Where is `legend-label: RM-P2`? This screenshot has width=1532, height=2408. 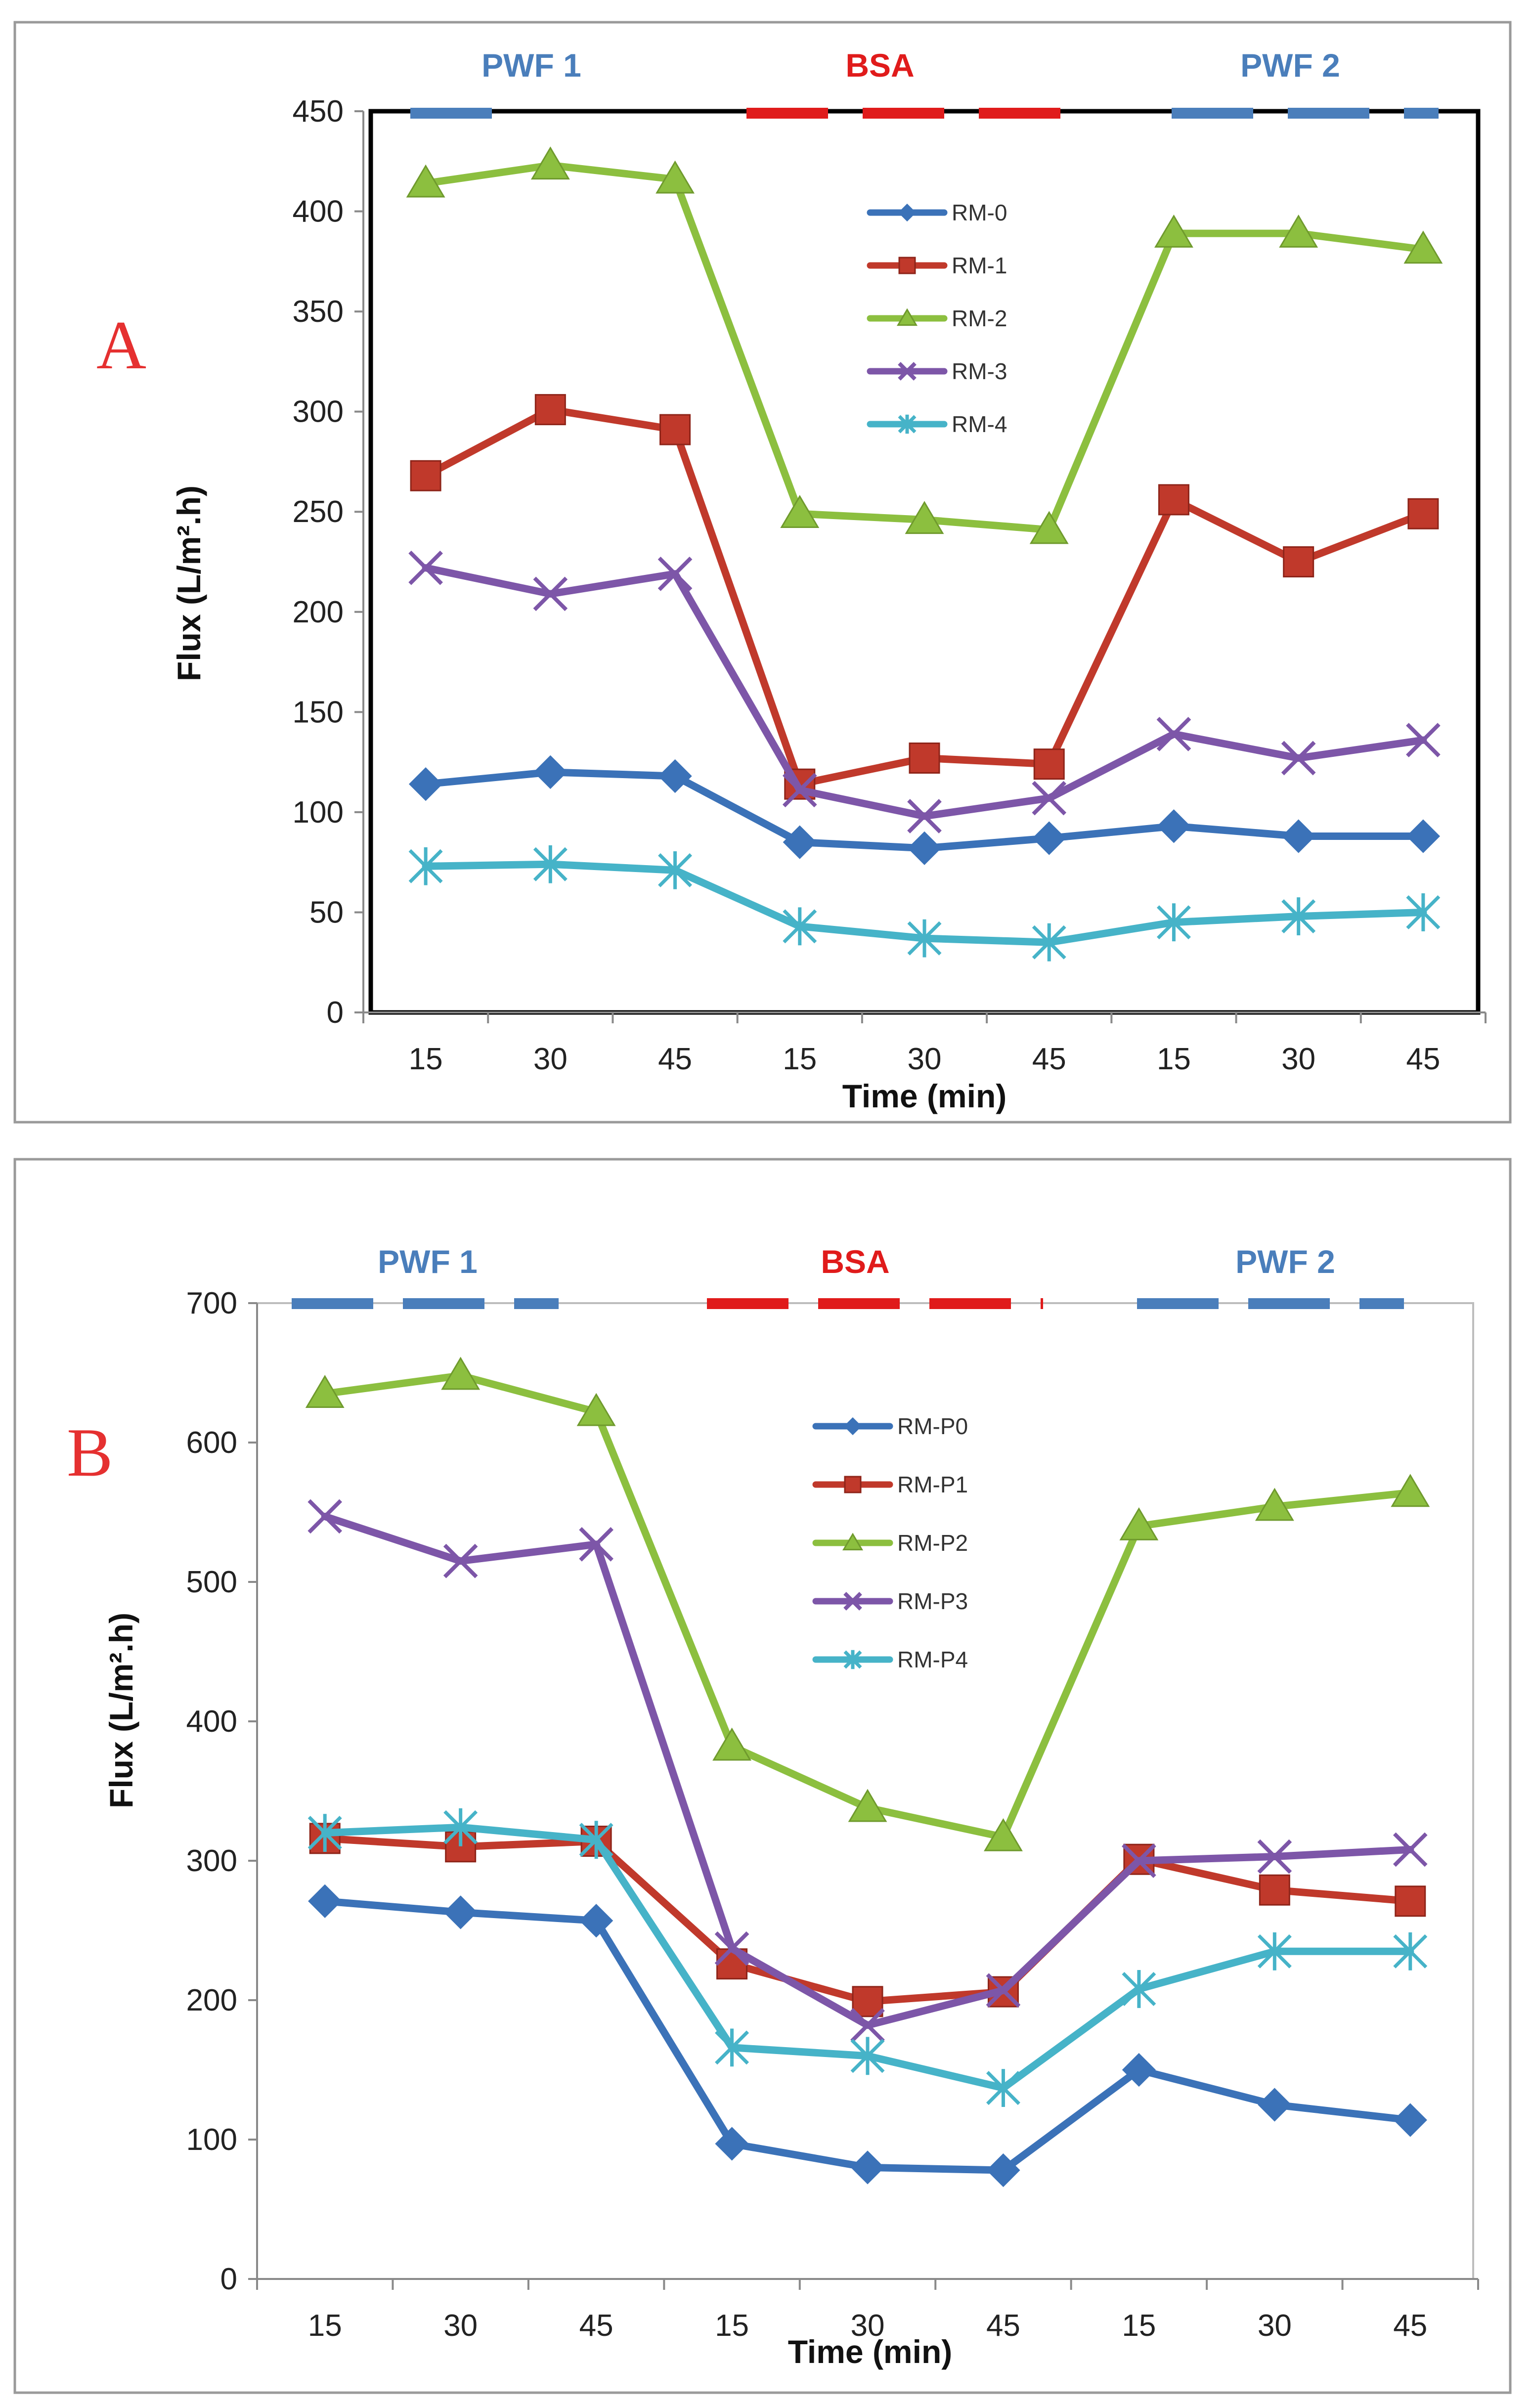 legend-label: RM-P2 is located at coordinates (932, 1543).